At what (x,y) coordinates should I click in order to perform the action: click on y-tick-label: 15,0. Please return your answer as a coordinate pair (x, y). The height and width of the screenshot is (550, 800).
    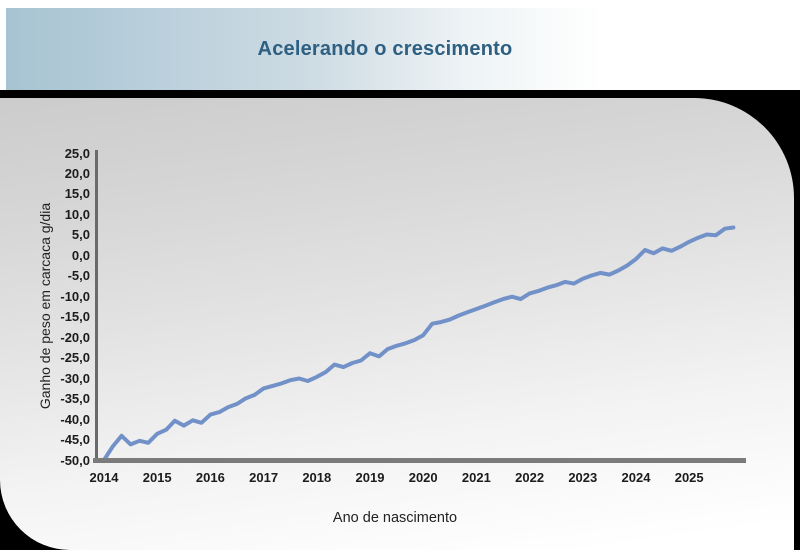
    Looking at the image, I should click on (77, 194).